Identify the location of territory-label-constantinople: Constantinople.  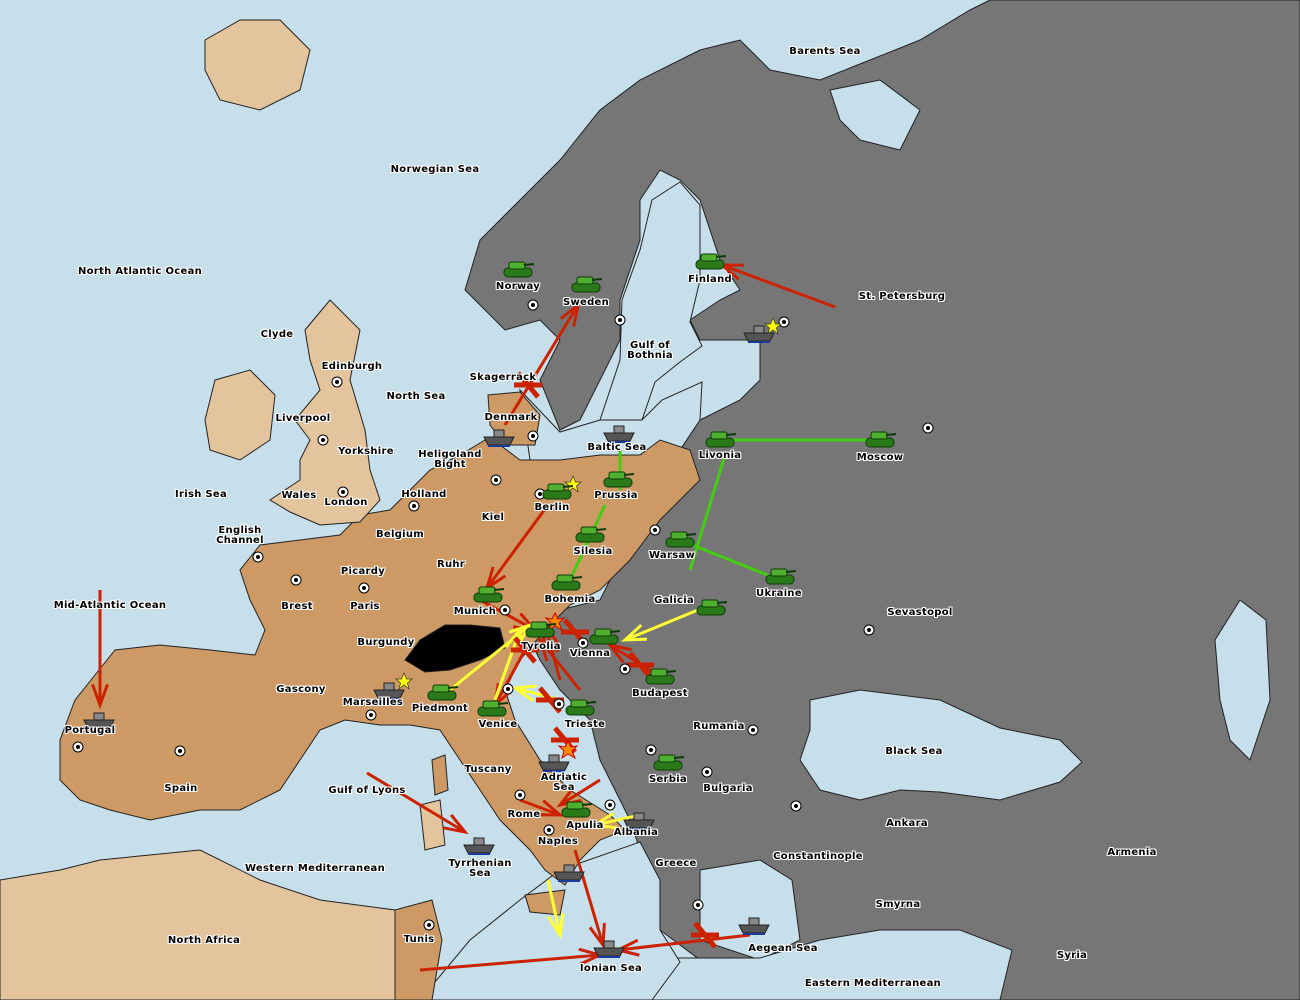
(818, 856).